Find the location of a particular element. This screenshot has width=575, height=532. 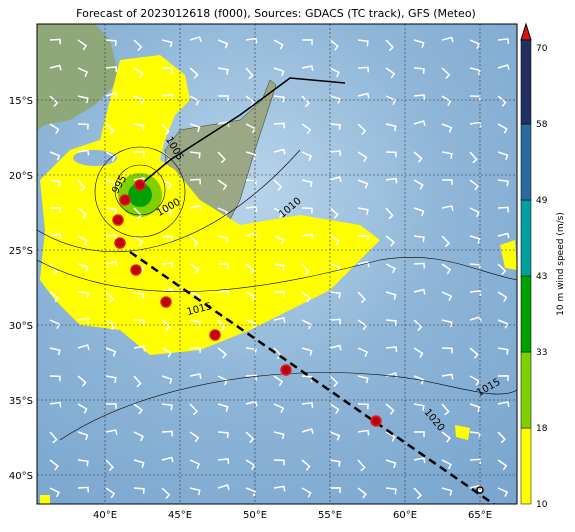

lat-label: 40°S is located at coordinates (21, 476).